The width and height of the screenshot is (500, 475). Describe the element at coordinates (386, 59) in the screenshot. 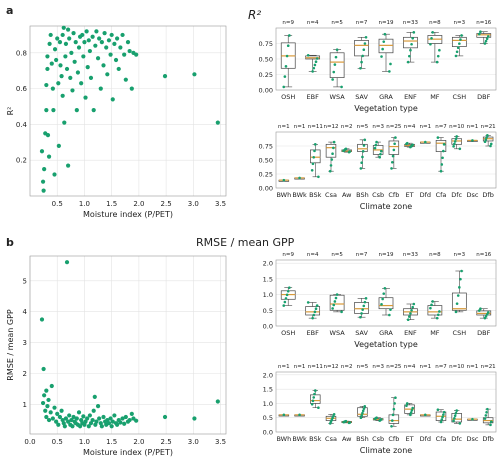

I see `a-veg-frame` at that location.